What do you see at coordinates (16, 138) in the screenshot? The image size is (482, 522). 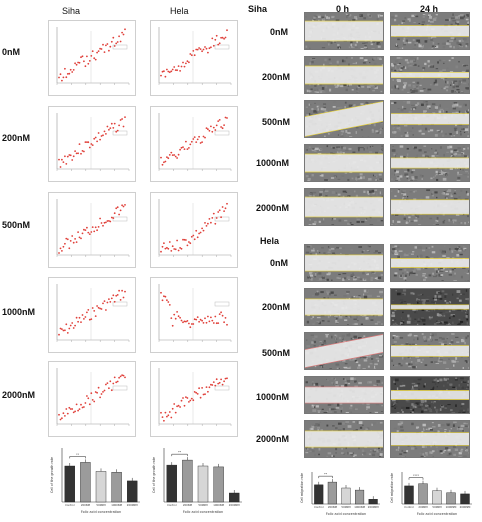 I see `row-label-200nm: 200nM` at bounding box center [16, 138].